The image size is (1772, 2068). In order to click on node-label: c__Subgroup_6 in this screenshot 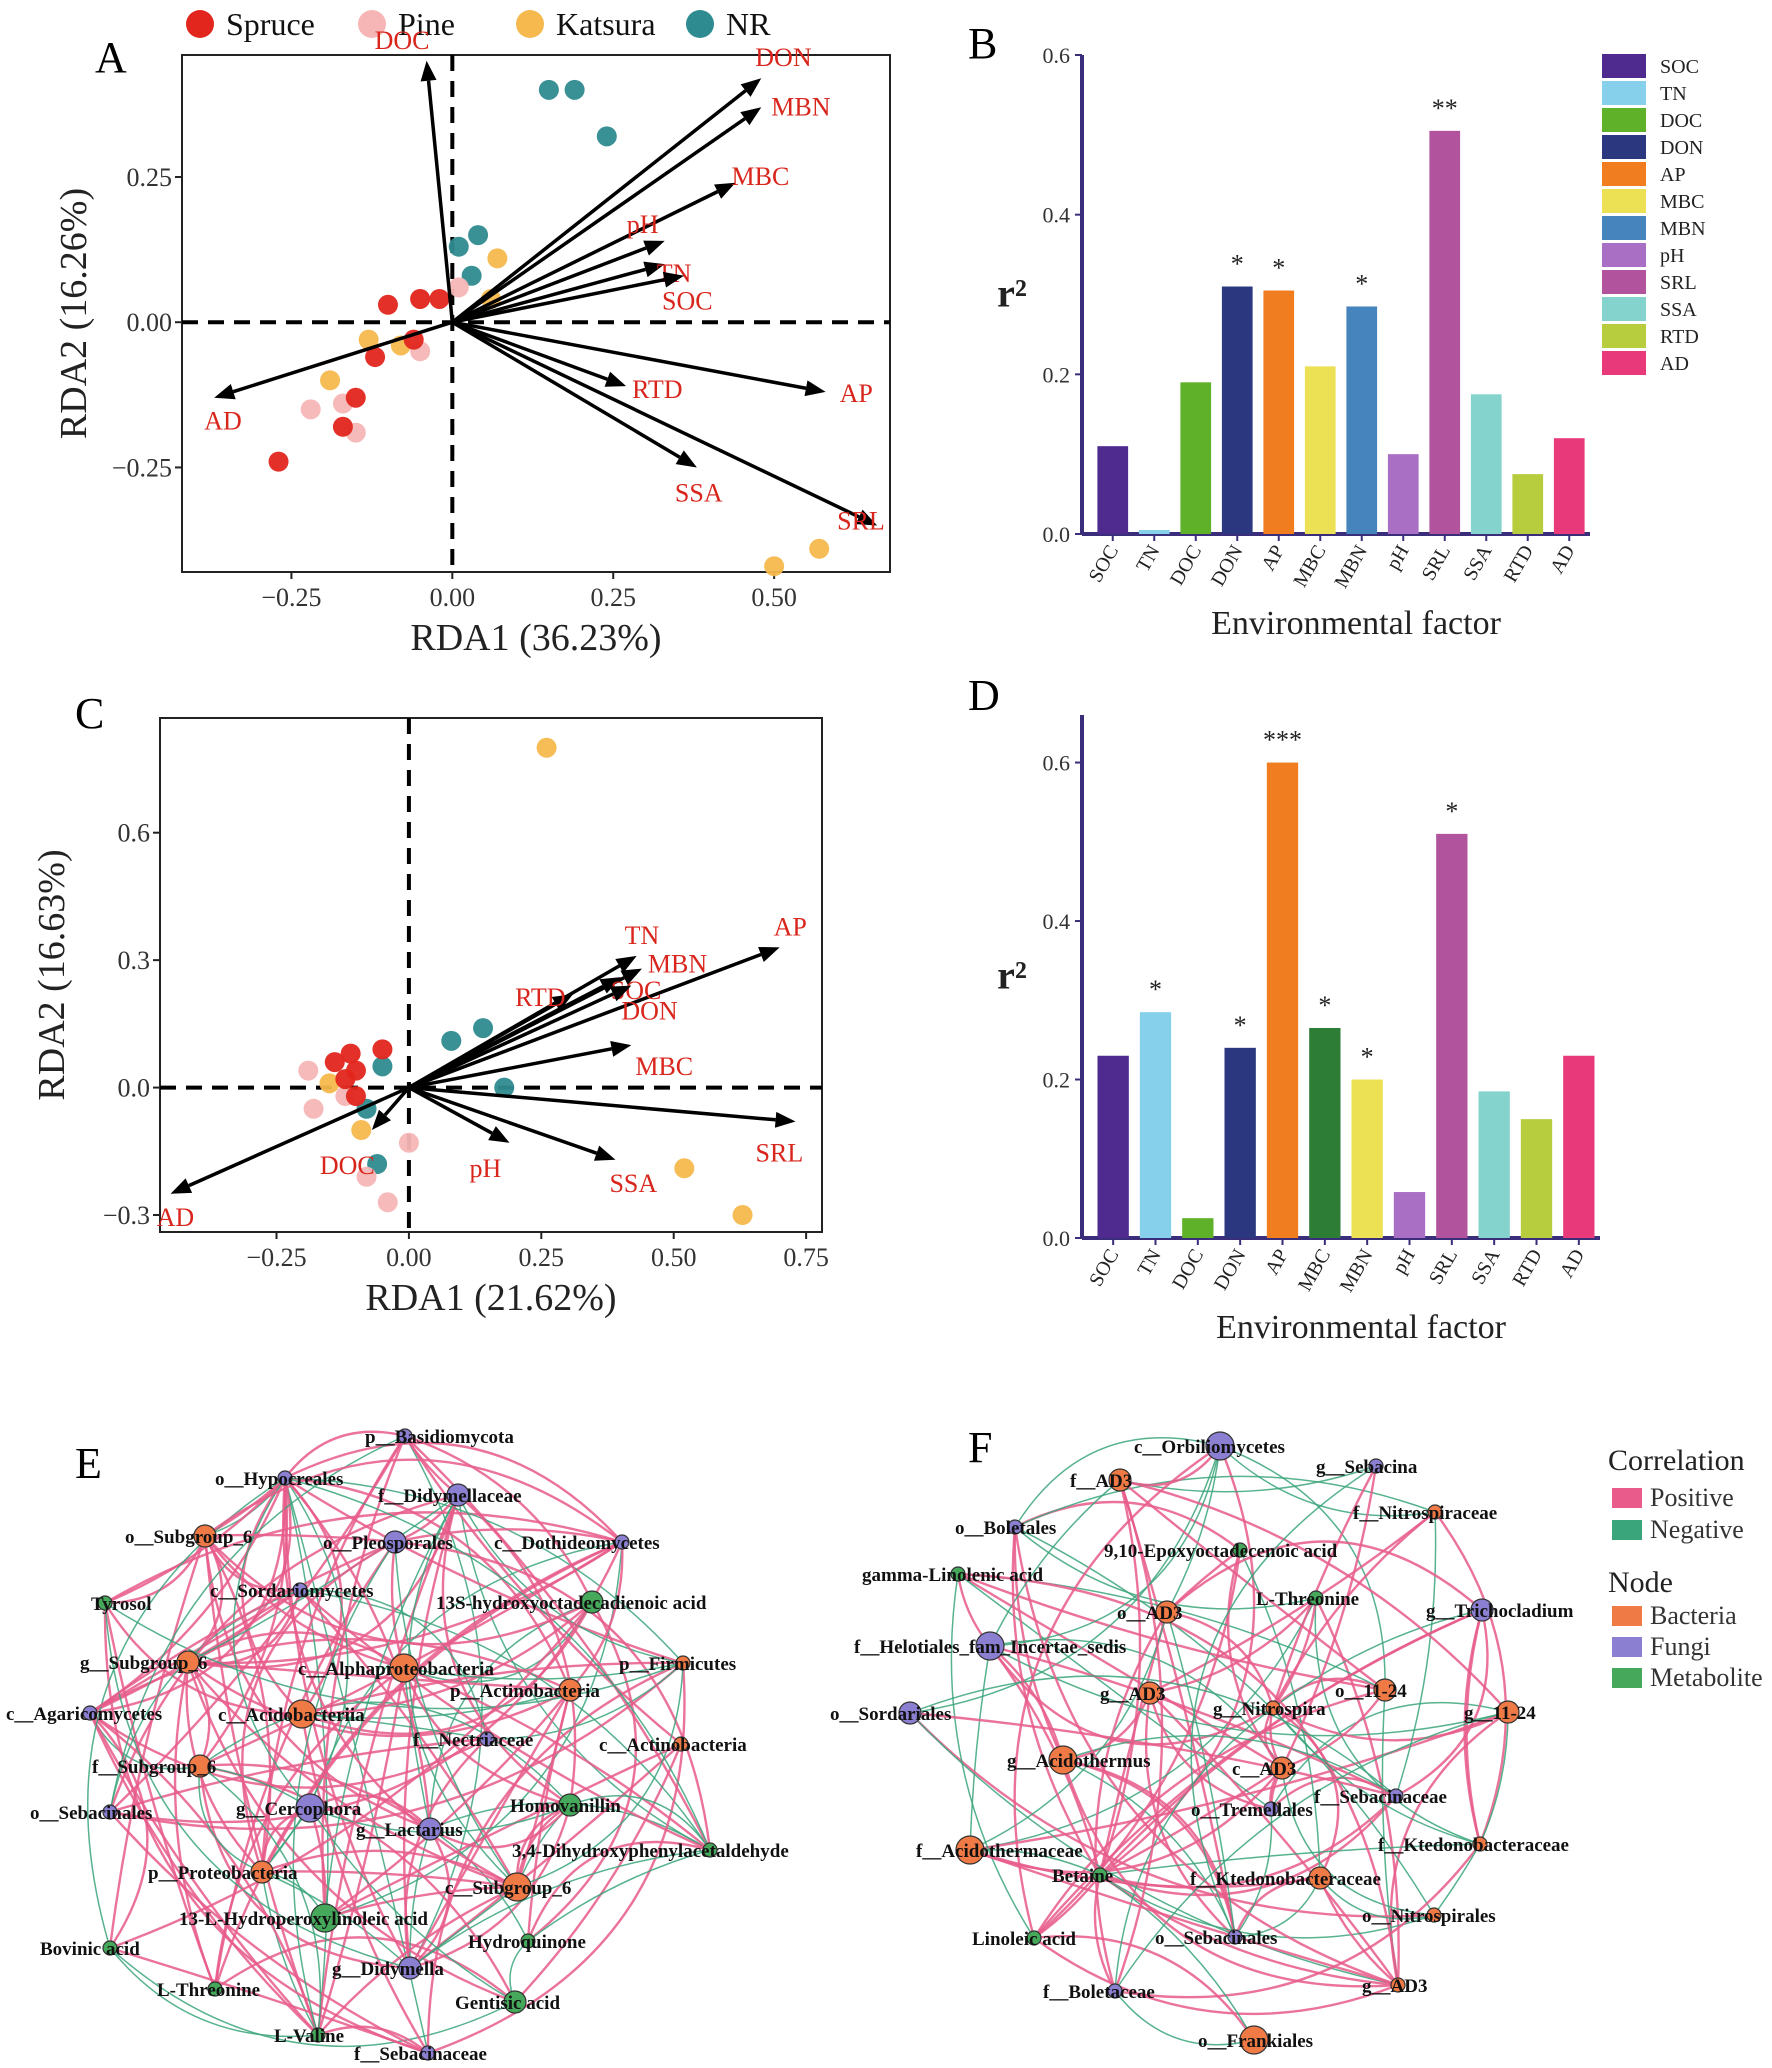, I will do `click(508, 1888)`.